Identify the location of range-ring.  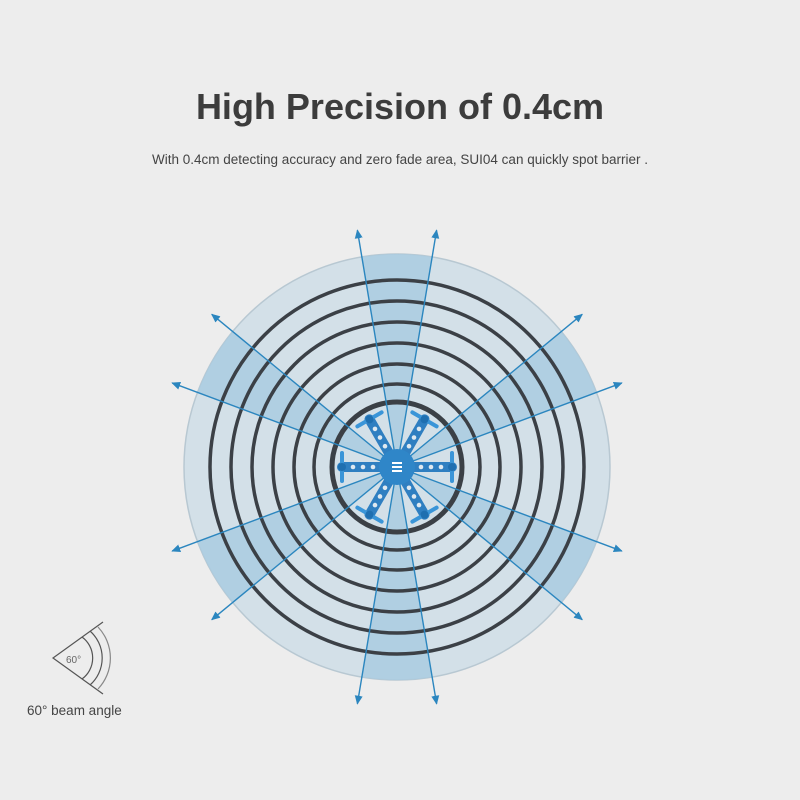
(397, 467).